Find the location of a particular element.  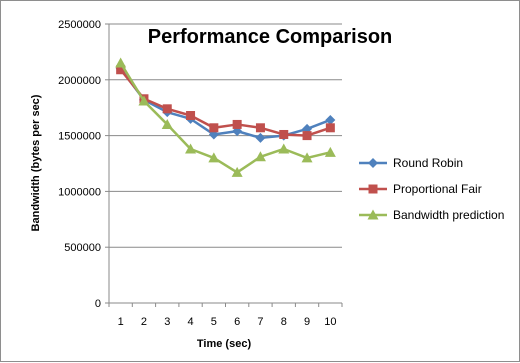

y-tick-label: 2500000 is located at coordinates (79, 25).